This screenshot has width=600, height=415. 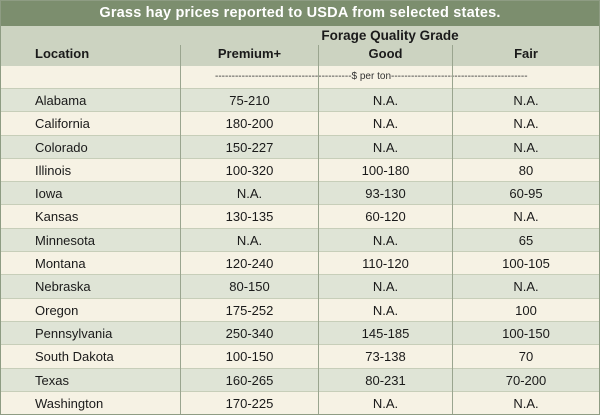 I want to click on table-row: California 180-200 N.A. N.A., so click(x=300, y=123).